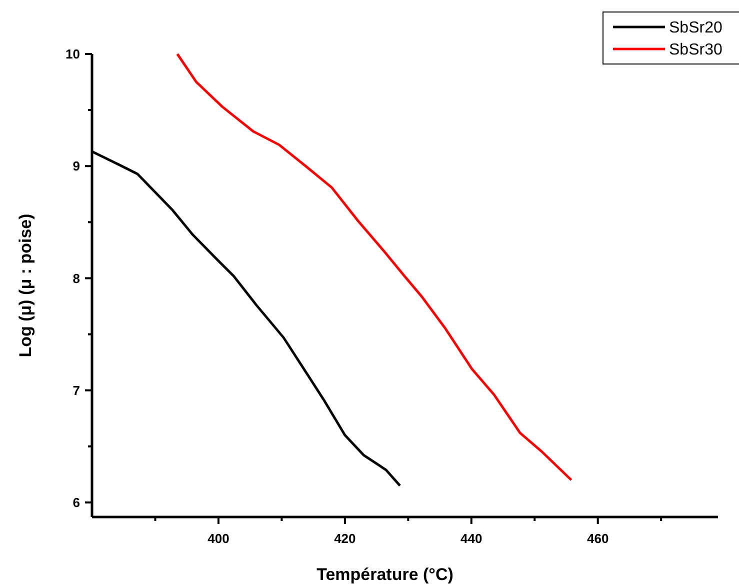  What do you see at coordinates (471, 538) in the screenshot?
I see `x-tick-label: 440` at bounding box center [471, 538].